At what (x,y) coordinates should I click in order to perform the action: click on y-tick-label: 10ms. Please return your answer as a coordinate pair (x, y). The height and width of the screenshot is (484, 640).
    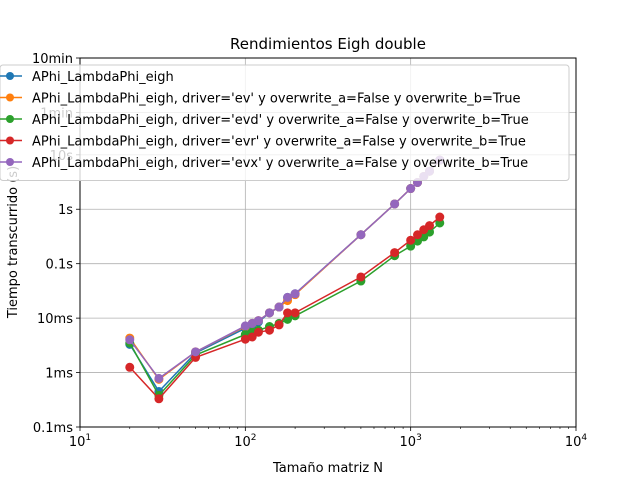
    Looking at the image, I should click on (55, 319).